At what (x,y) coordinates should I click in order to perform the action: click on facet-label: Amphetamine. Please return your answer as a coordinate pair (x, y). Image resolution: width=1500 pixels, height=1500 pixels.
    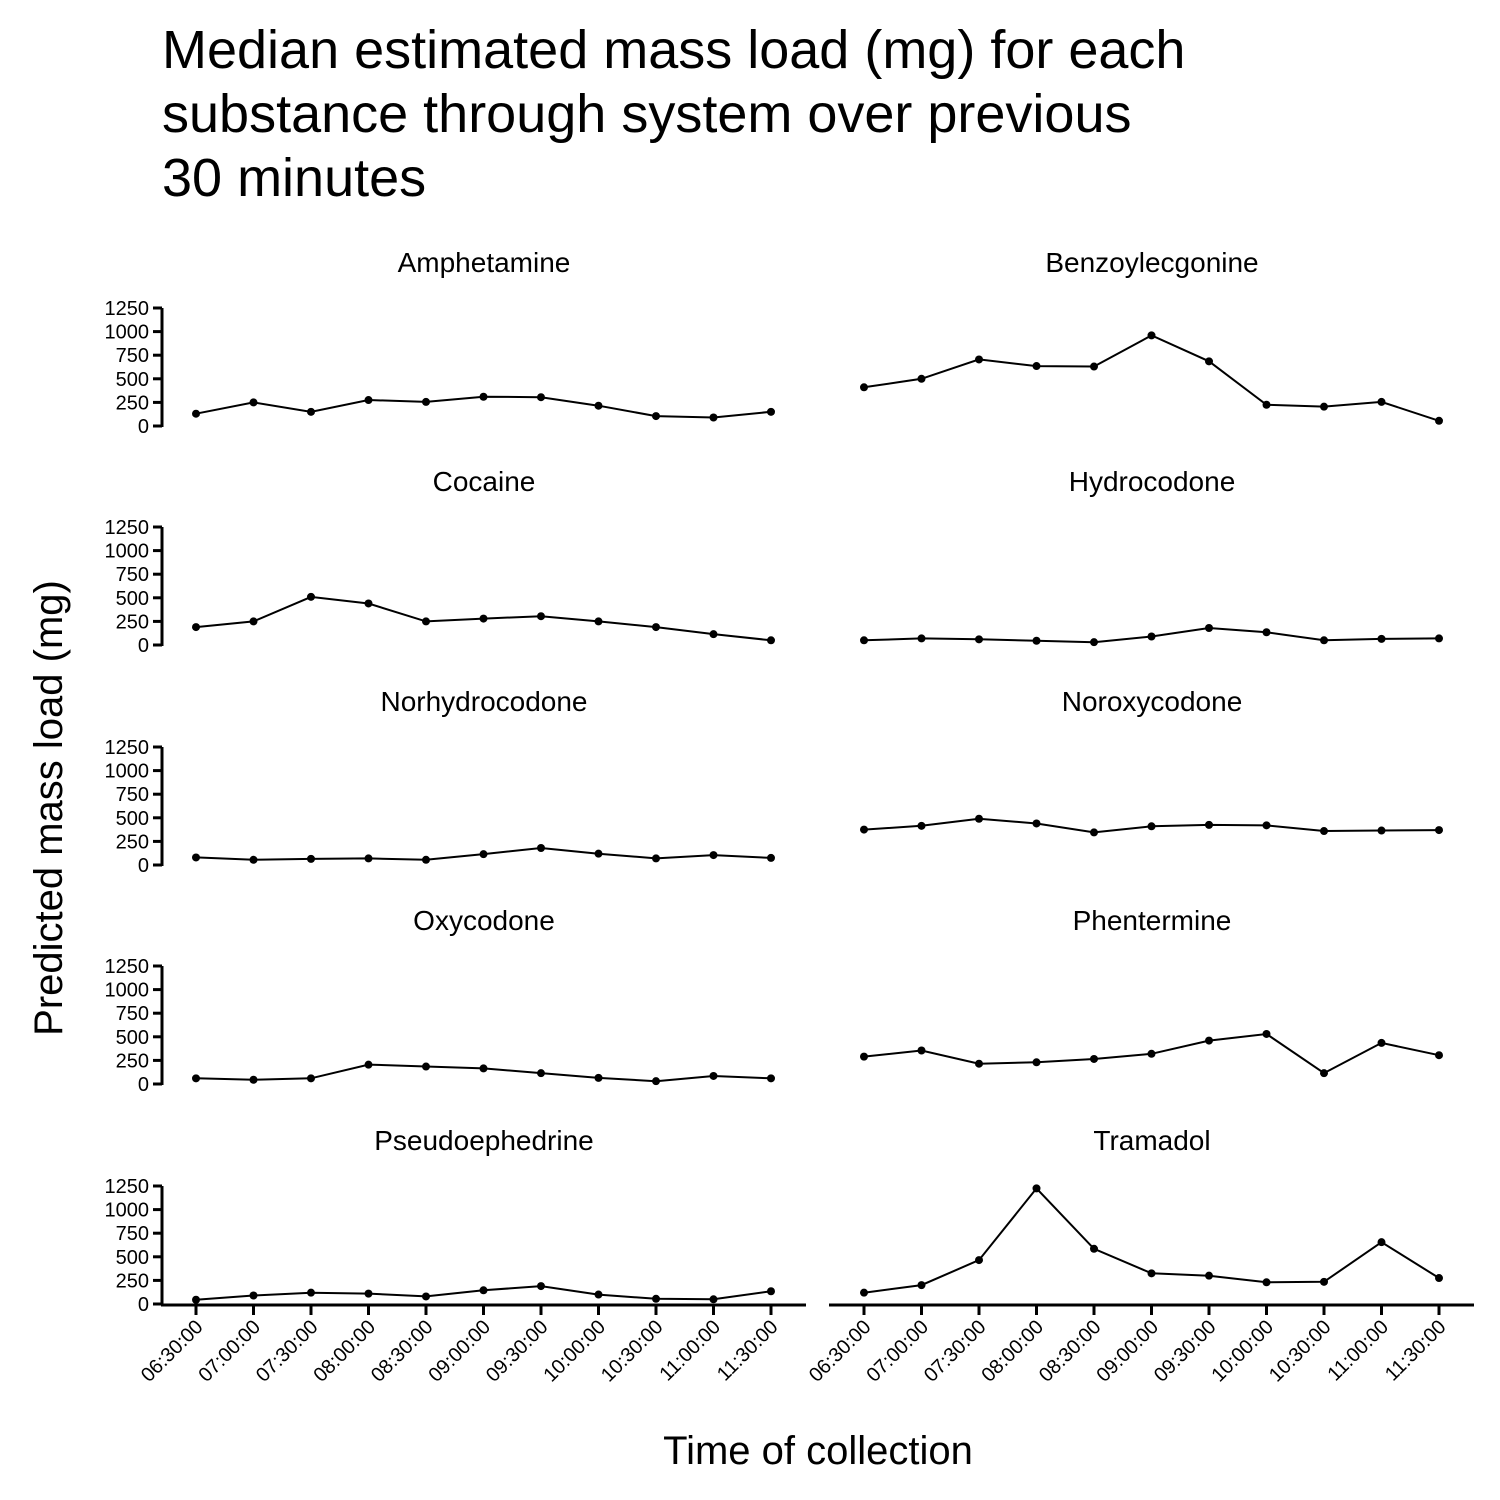
    Looking at the image, I should click on (484, 262).